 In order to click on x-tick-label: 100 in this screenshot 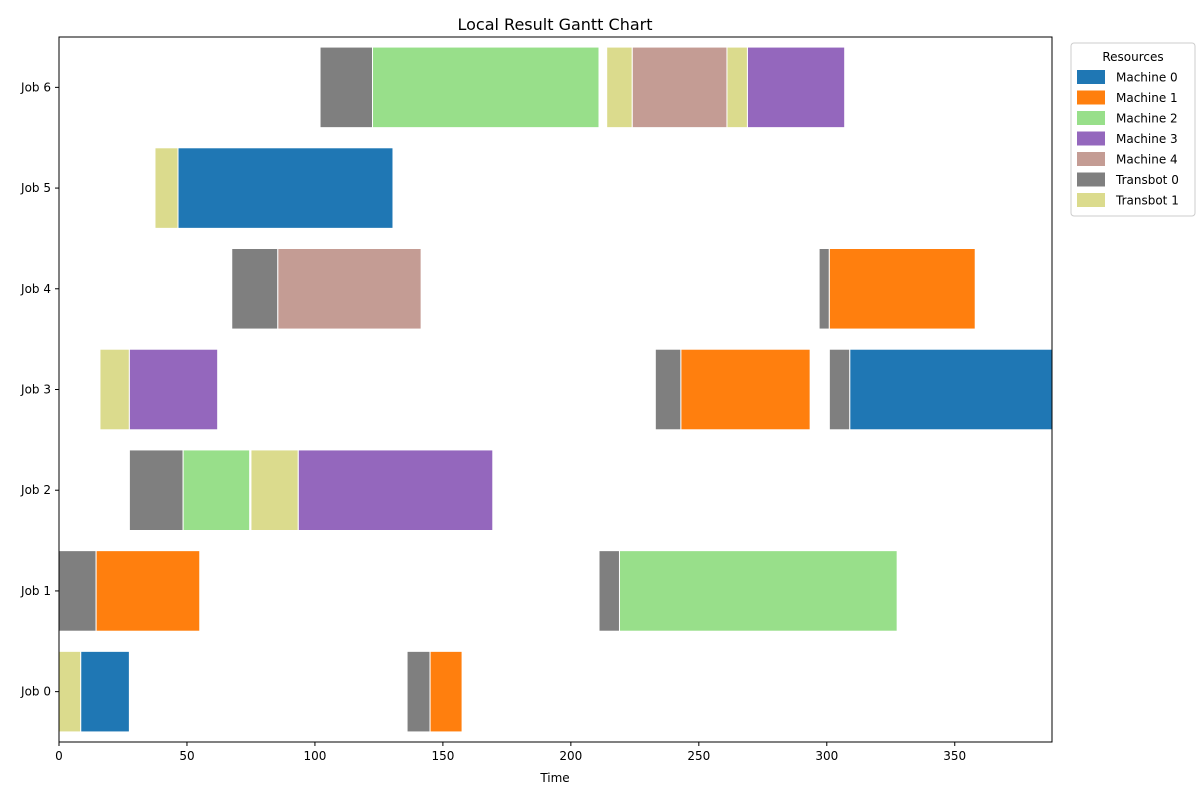, I will do `click(314, 756)`.